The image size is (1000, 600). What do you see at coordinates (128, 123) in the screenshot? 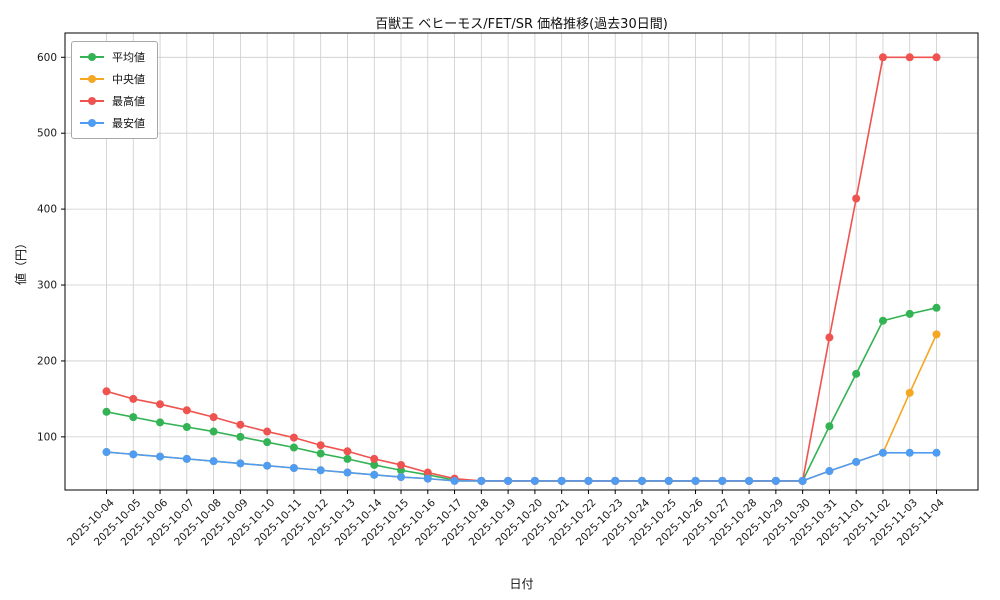
I see `legend-label: 最安値` at bounding box center [128, 123].